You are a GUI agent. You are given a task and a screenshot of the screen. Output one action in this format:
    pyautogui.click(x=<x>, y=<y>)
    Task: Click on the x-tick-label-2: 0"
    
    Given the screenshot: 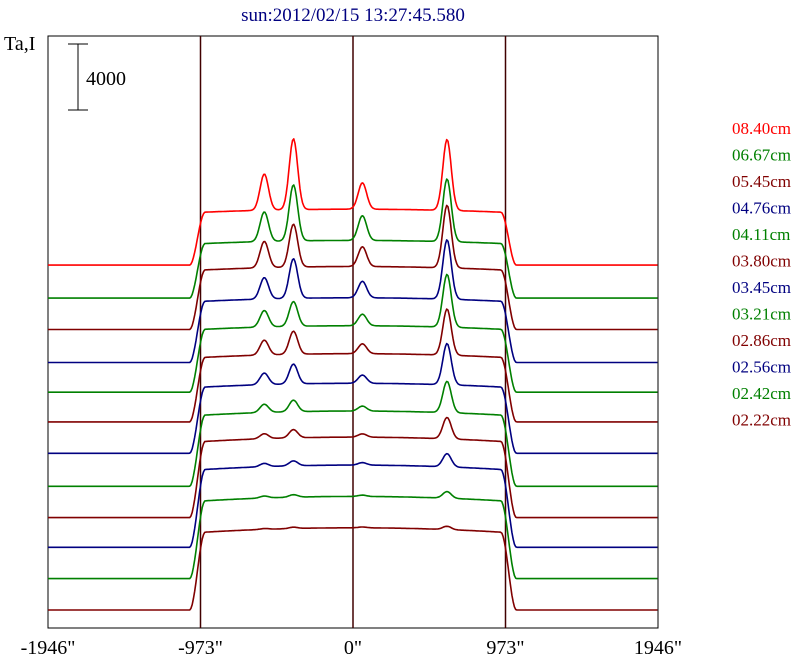 What is the action you would take?
    pyautogui.click(x=353, y=648)
    